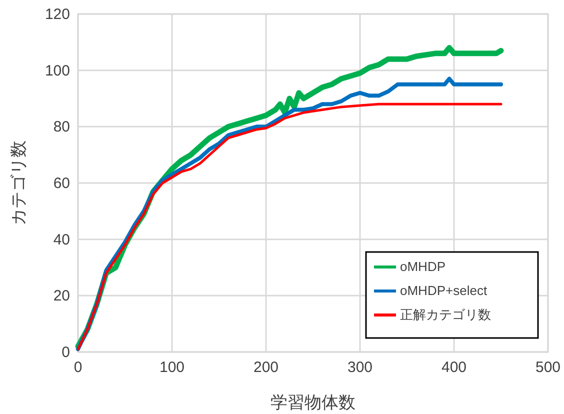 The width and height of the screenshot is (564, 414). I want to click on y-tick-label: 20, so click(61, 296).